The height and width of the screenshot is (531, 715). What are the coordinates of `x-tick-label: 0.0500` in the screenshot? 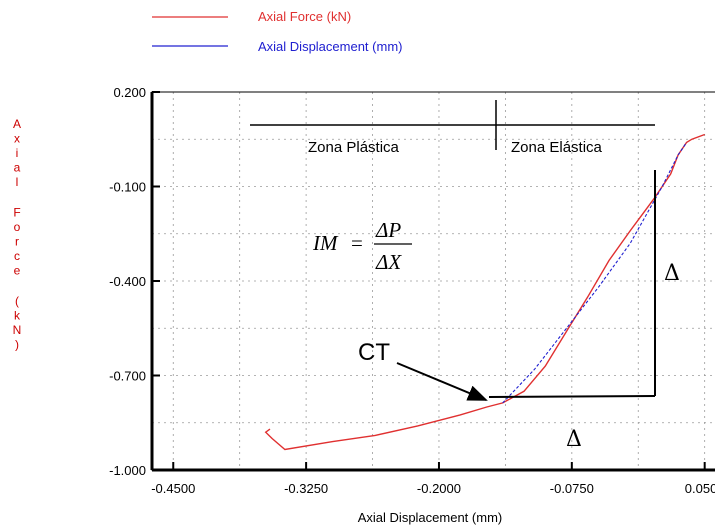 It's located at (700, 488).